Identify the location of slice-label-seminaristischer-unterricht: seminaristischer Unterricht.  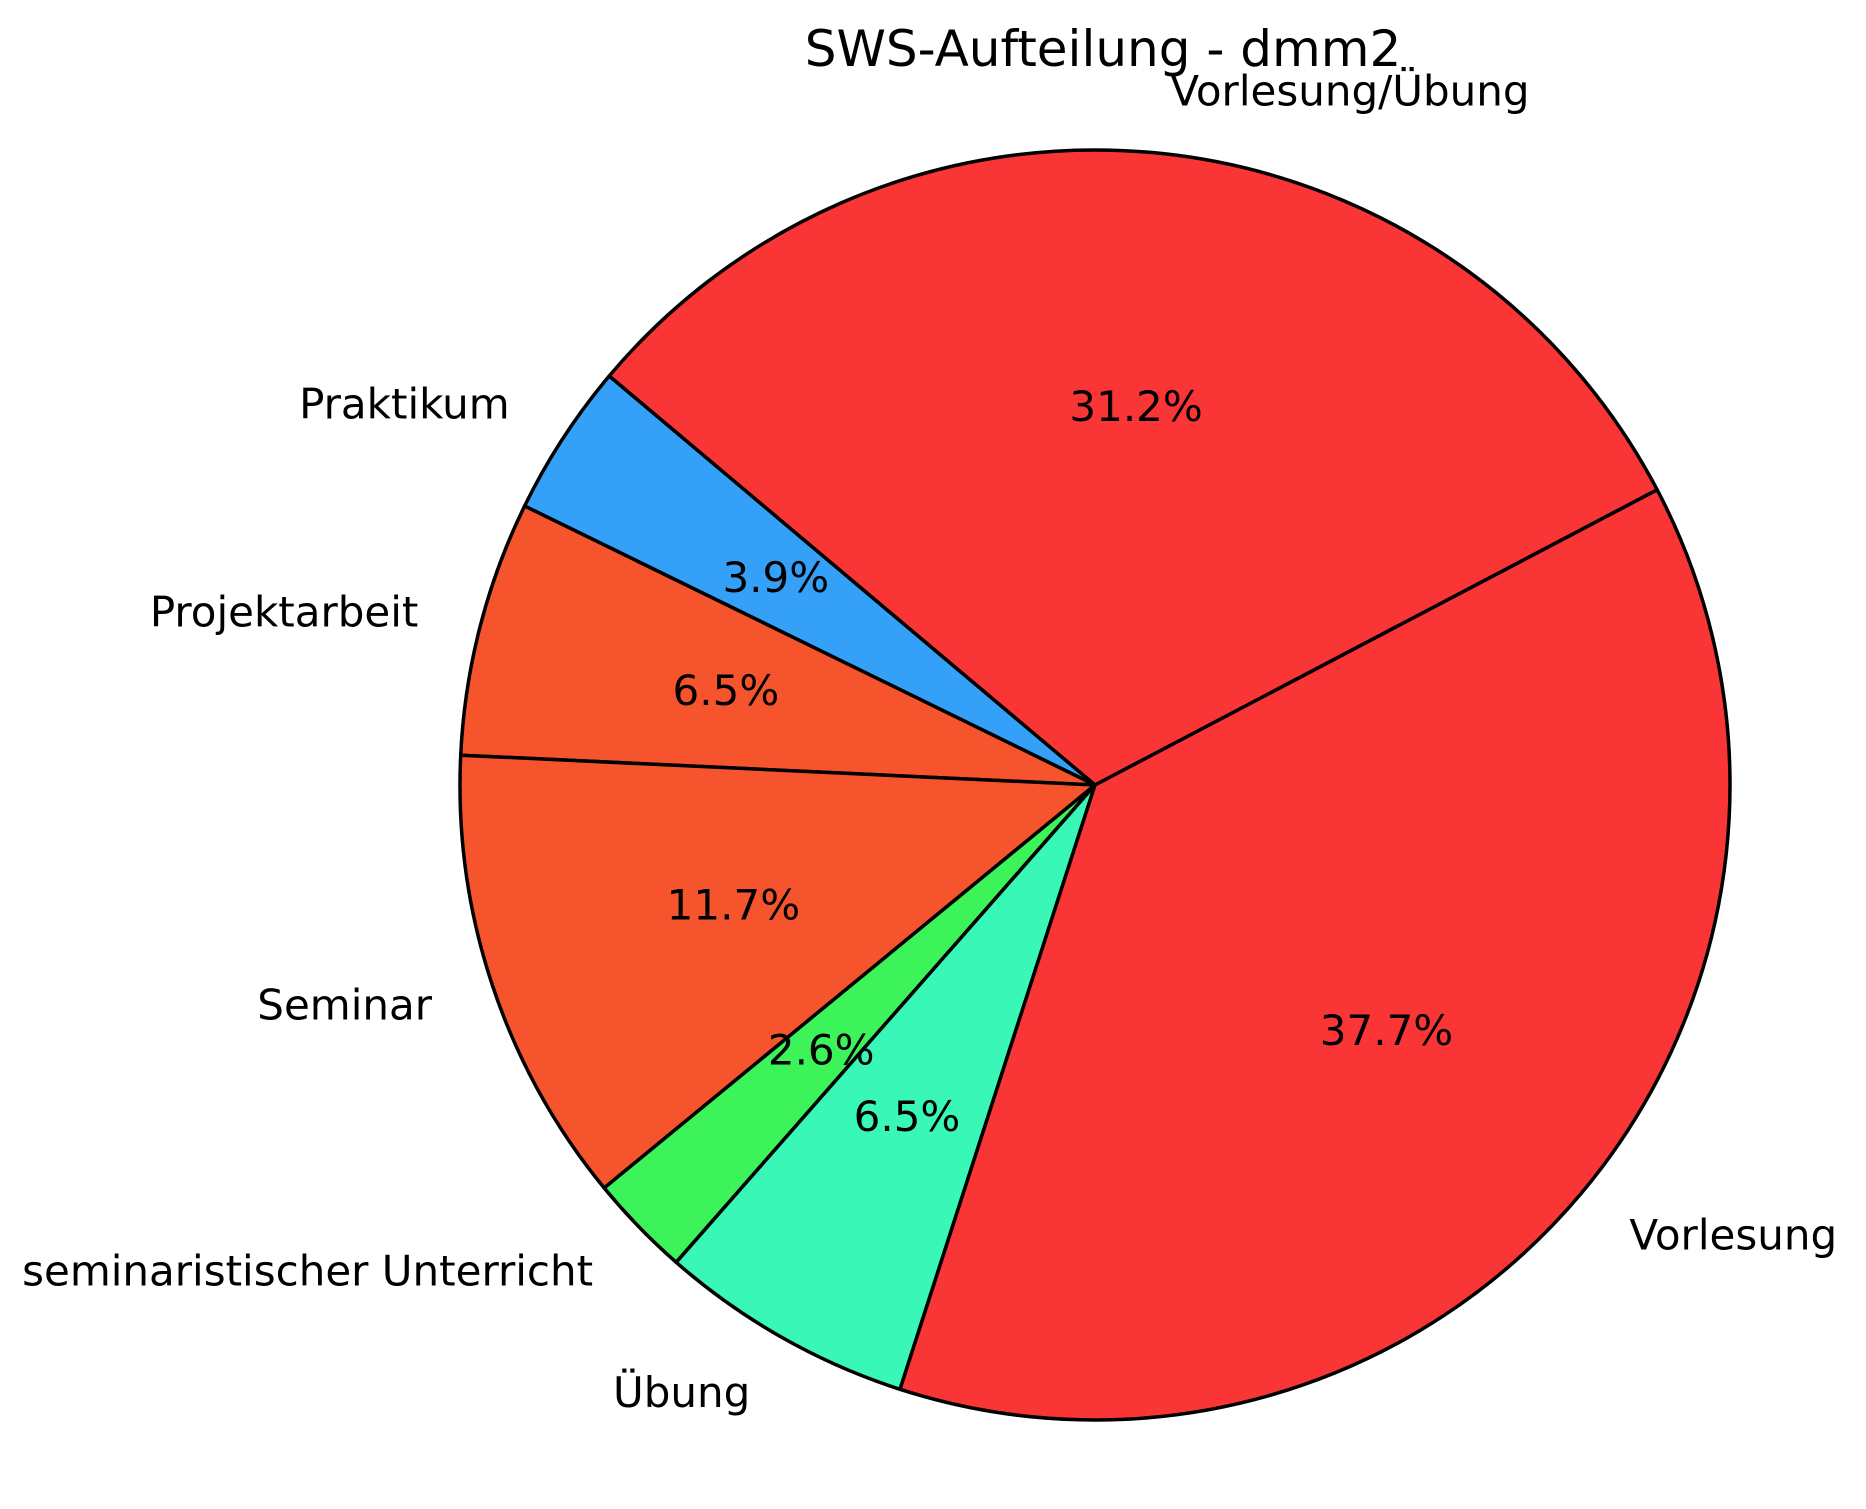
(307, 1271).